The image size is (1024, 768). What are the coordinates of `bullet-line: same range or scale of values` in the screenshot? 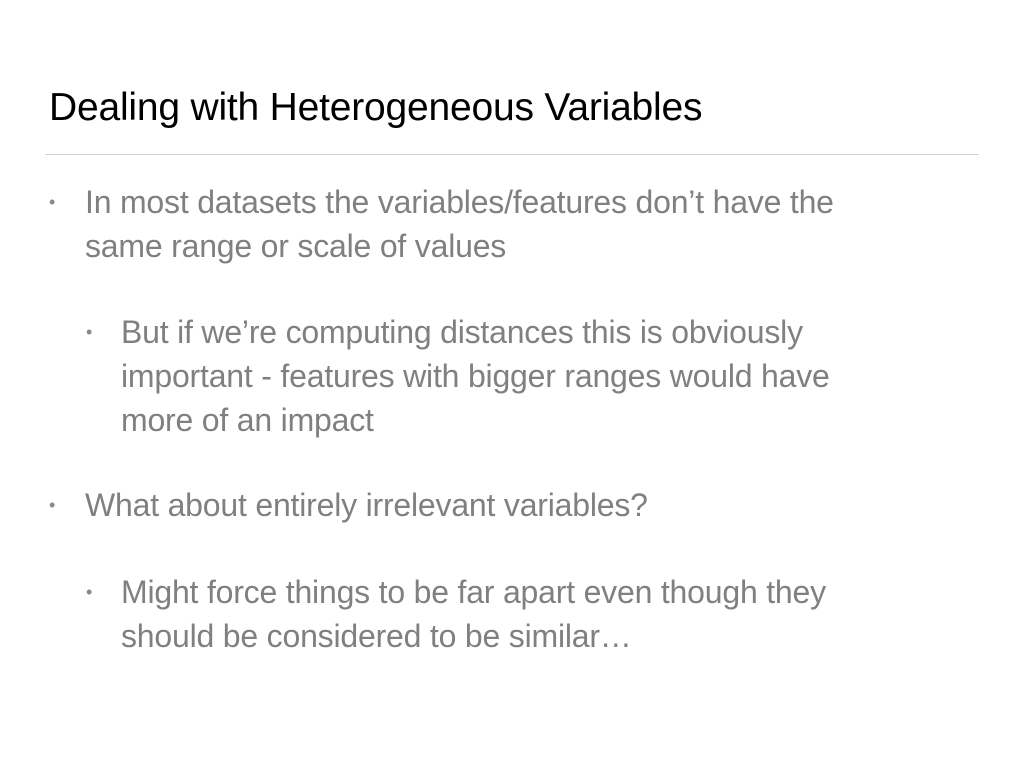 It's located at (296, 246).